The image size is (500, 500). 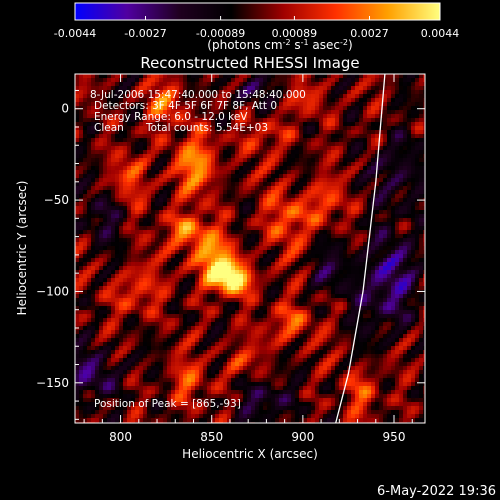 I want to click on time-range-annotation: 8-Jul-2006 15:47:40.000 to 15:48:40.000, so click(x=198, y=95).